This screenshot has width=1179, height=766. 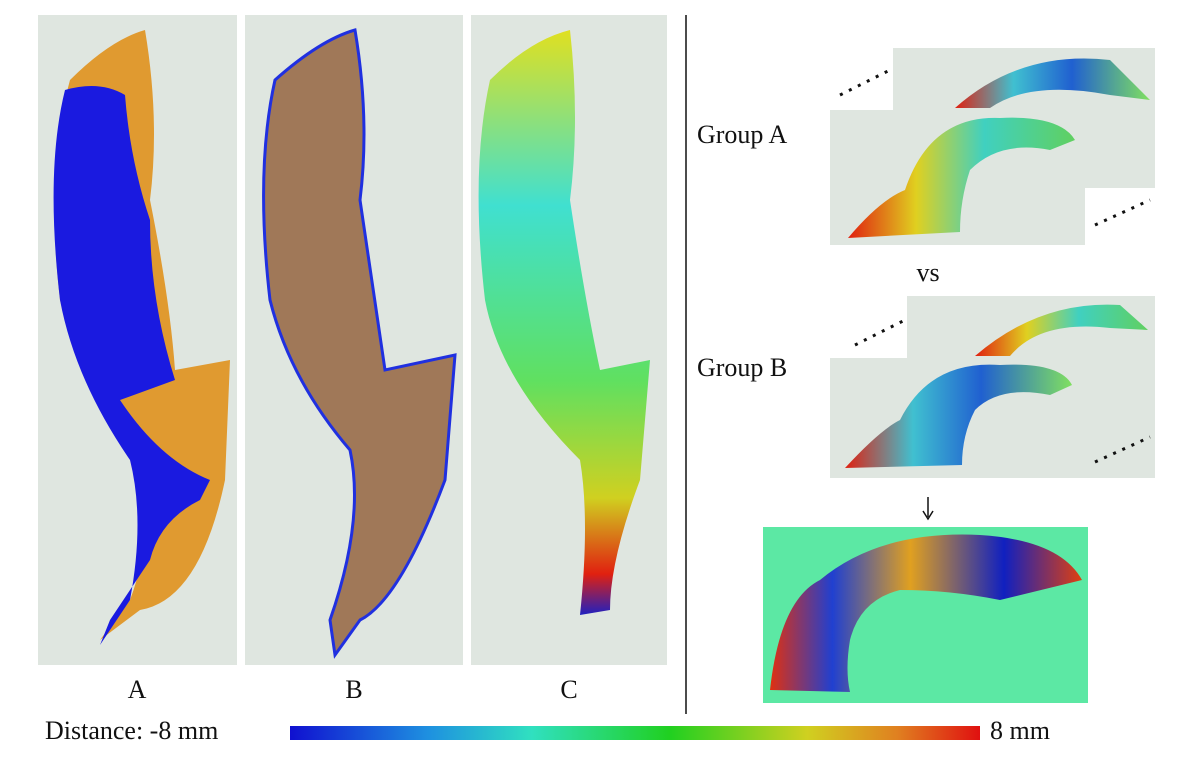 What do you see at coordinates (1020, 730) in the screenshot?
I see `colorbar-max-label: 8 mm` at bounding box center [1020, 730].